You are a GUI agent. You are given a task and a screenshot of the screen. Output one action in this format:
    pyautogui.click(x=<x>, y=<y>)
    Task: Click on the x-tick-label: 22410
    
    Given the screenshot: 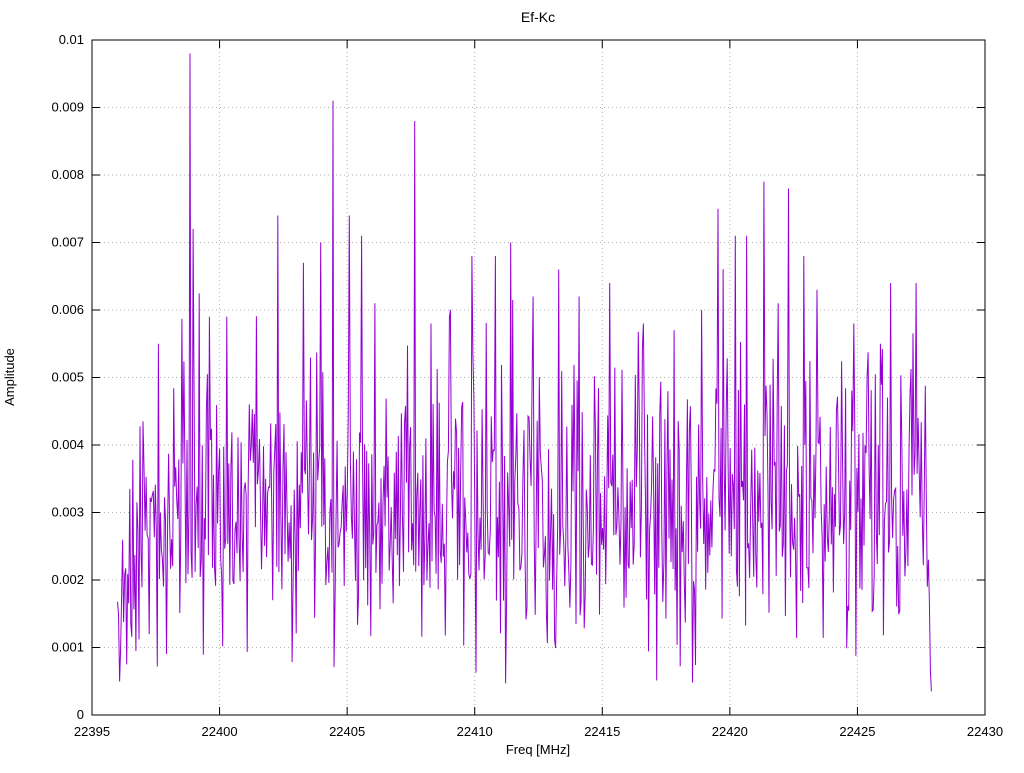 What is the action you would take?
    pyautogui.click(x=475, y=731)
    